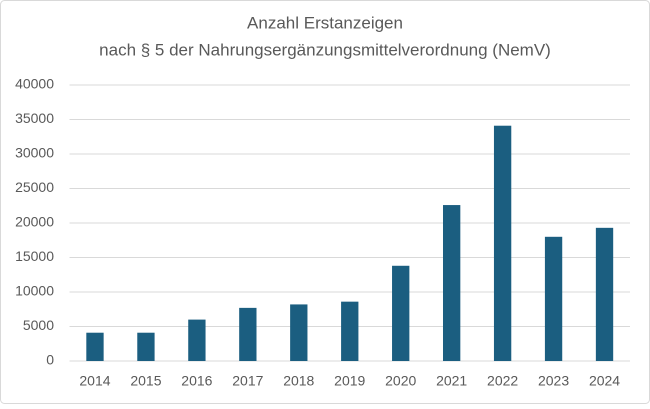  What do you see at coordinates (325, 22) in the screenshot?
I see `chart-title: Anzahl Erstanzeigen` at bounding box center [325, 22].